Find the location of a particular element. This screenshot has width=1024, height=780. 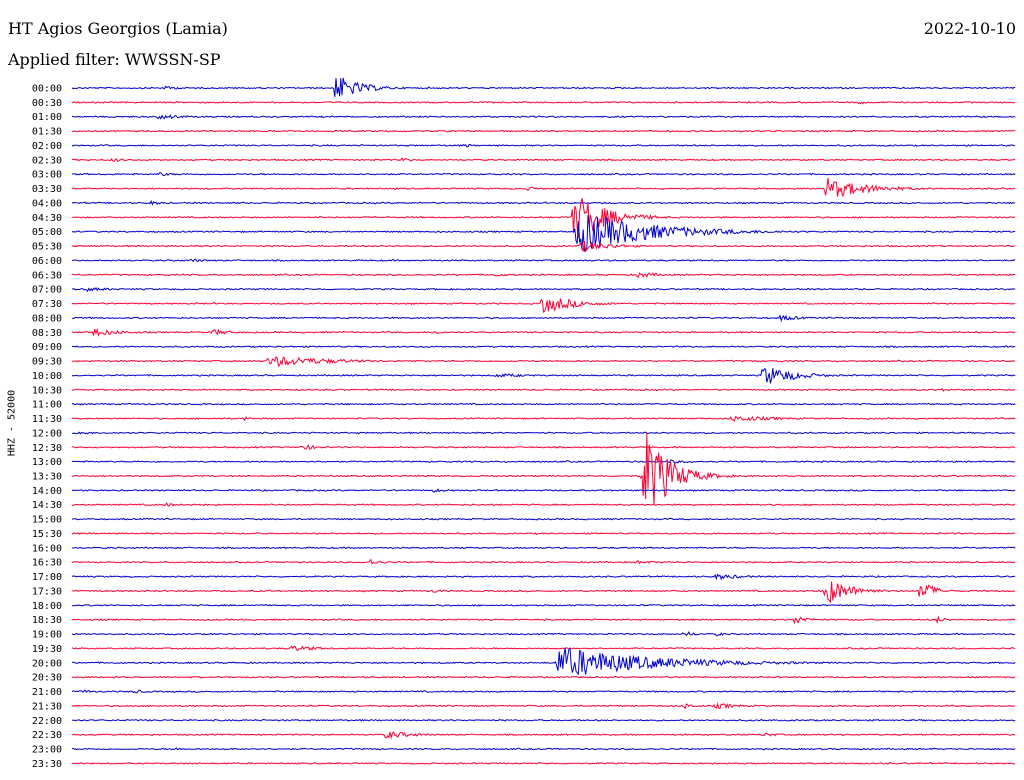

row-time-label: 04:30 is located at coordinates (47, 218).